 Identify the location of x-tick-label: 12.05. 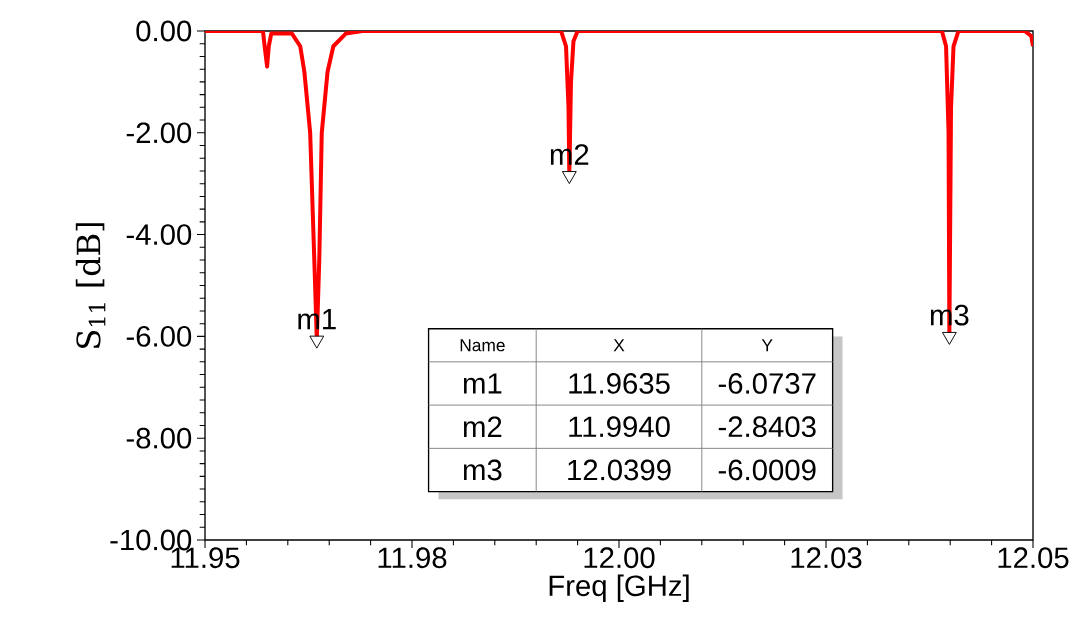
(1033, 558).